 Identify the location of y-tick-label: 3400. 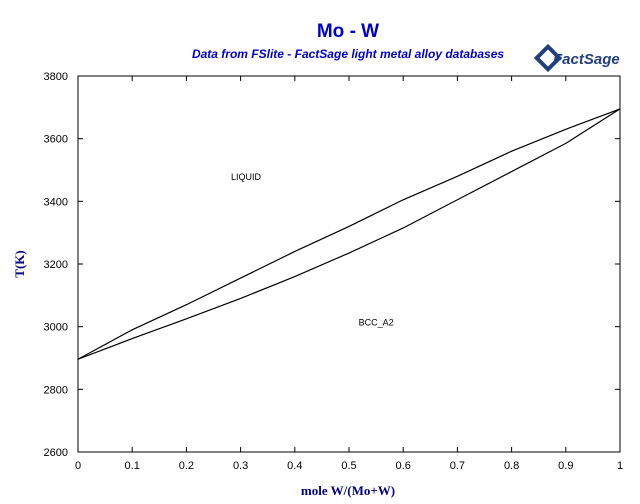
(56, 202).